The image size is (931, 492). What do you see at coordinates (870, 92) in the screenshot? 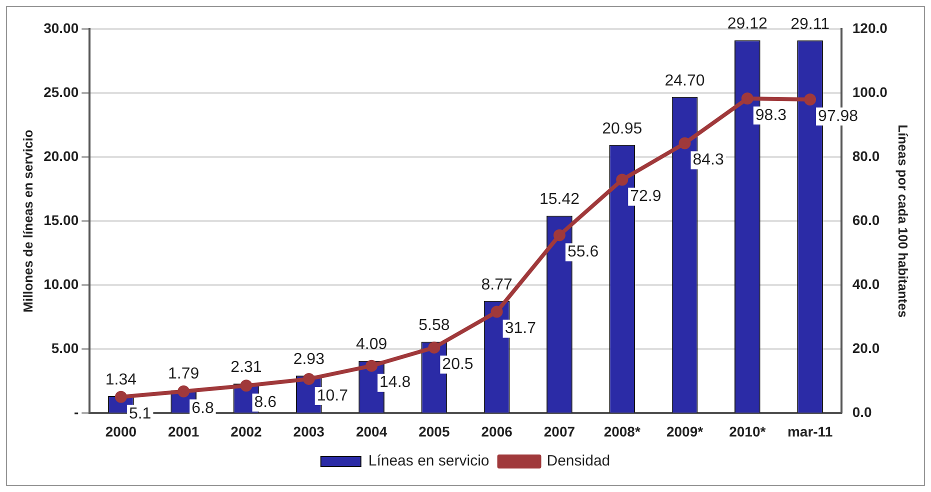
I see `y2-tick-label: 100.0` at bounding box center [870, 92].